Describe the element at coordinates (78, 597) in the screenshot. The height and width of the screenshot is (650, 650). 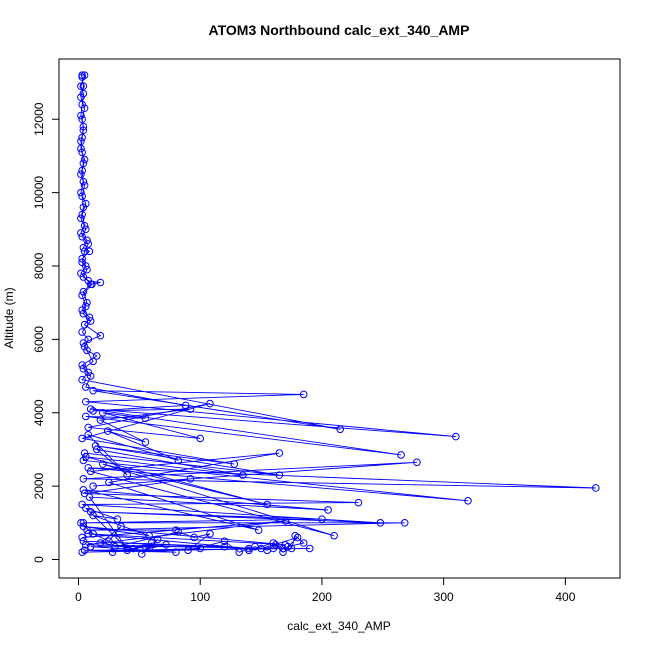
I see `x-tick-label: 0` at that location.